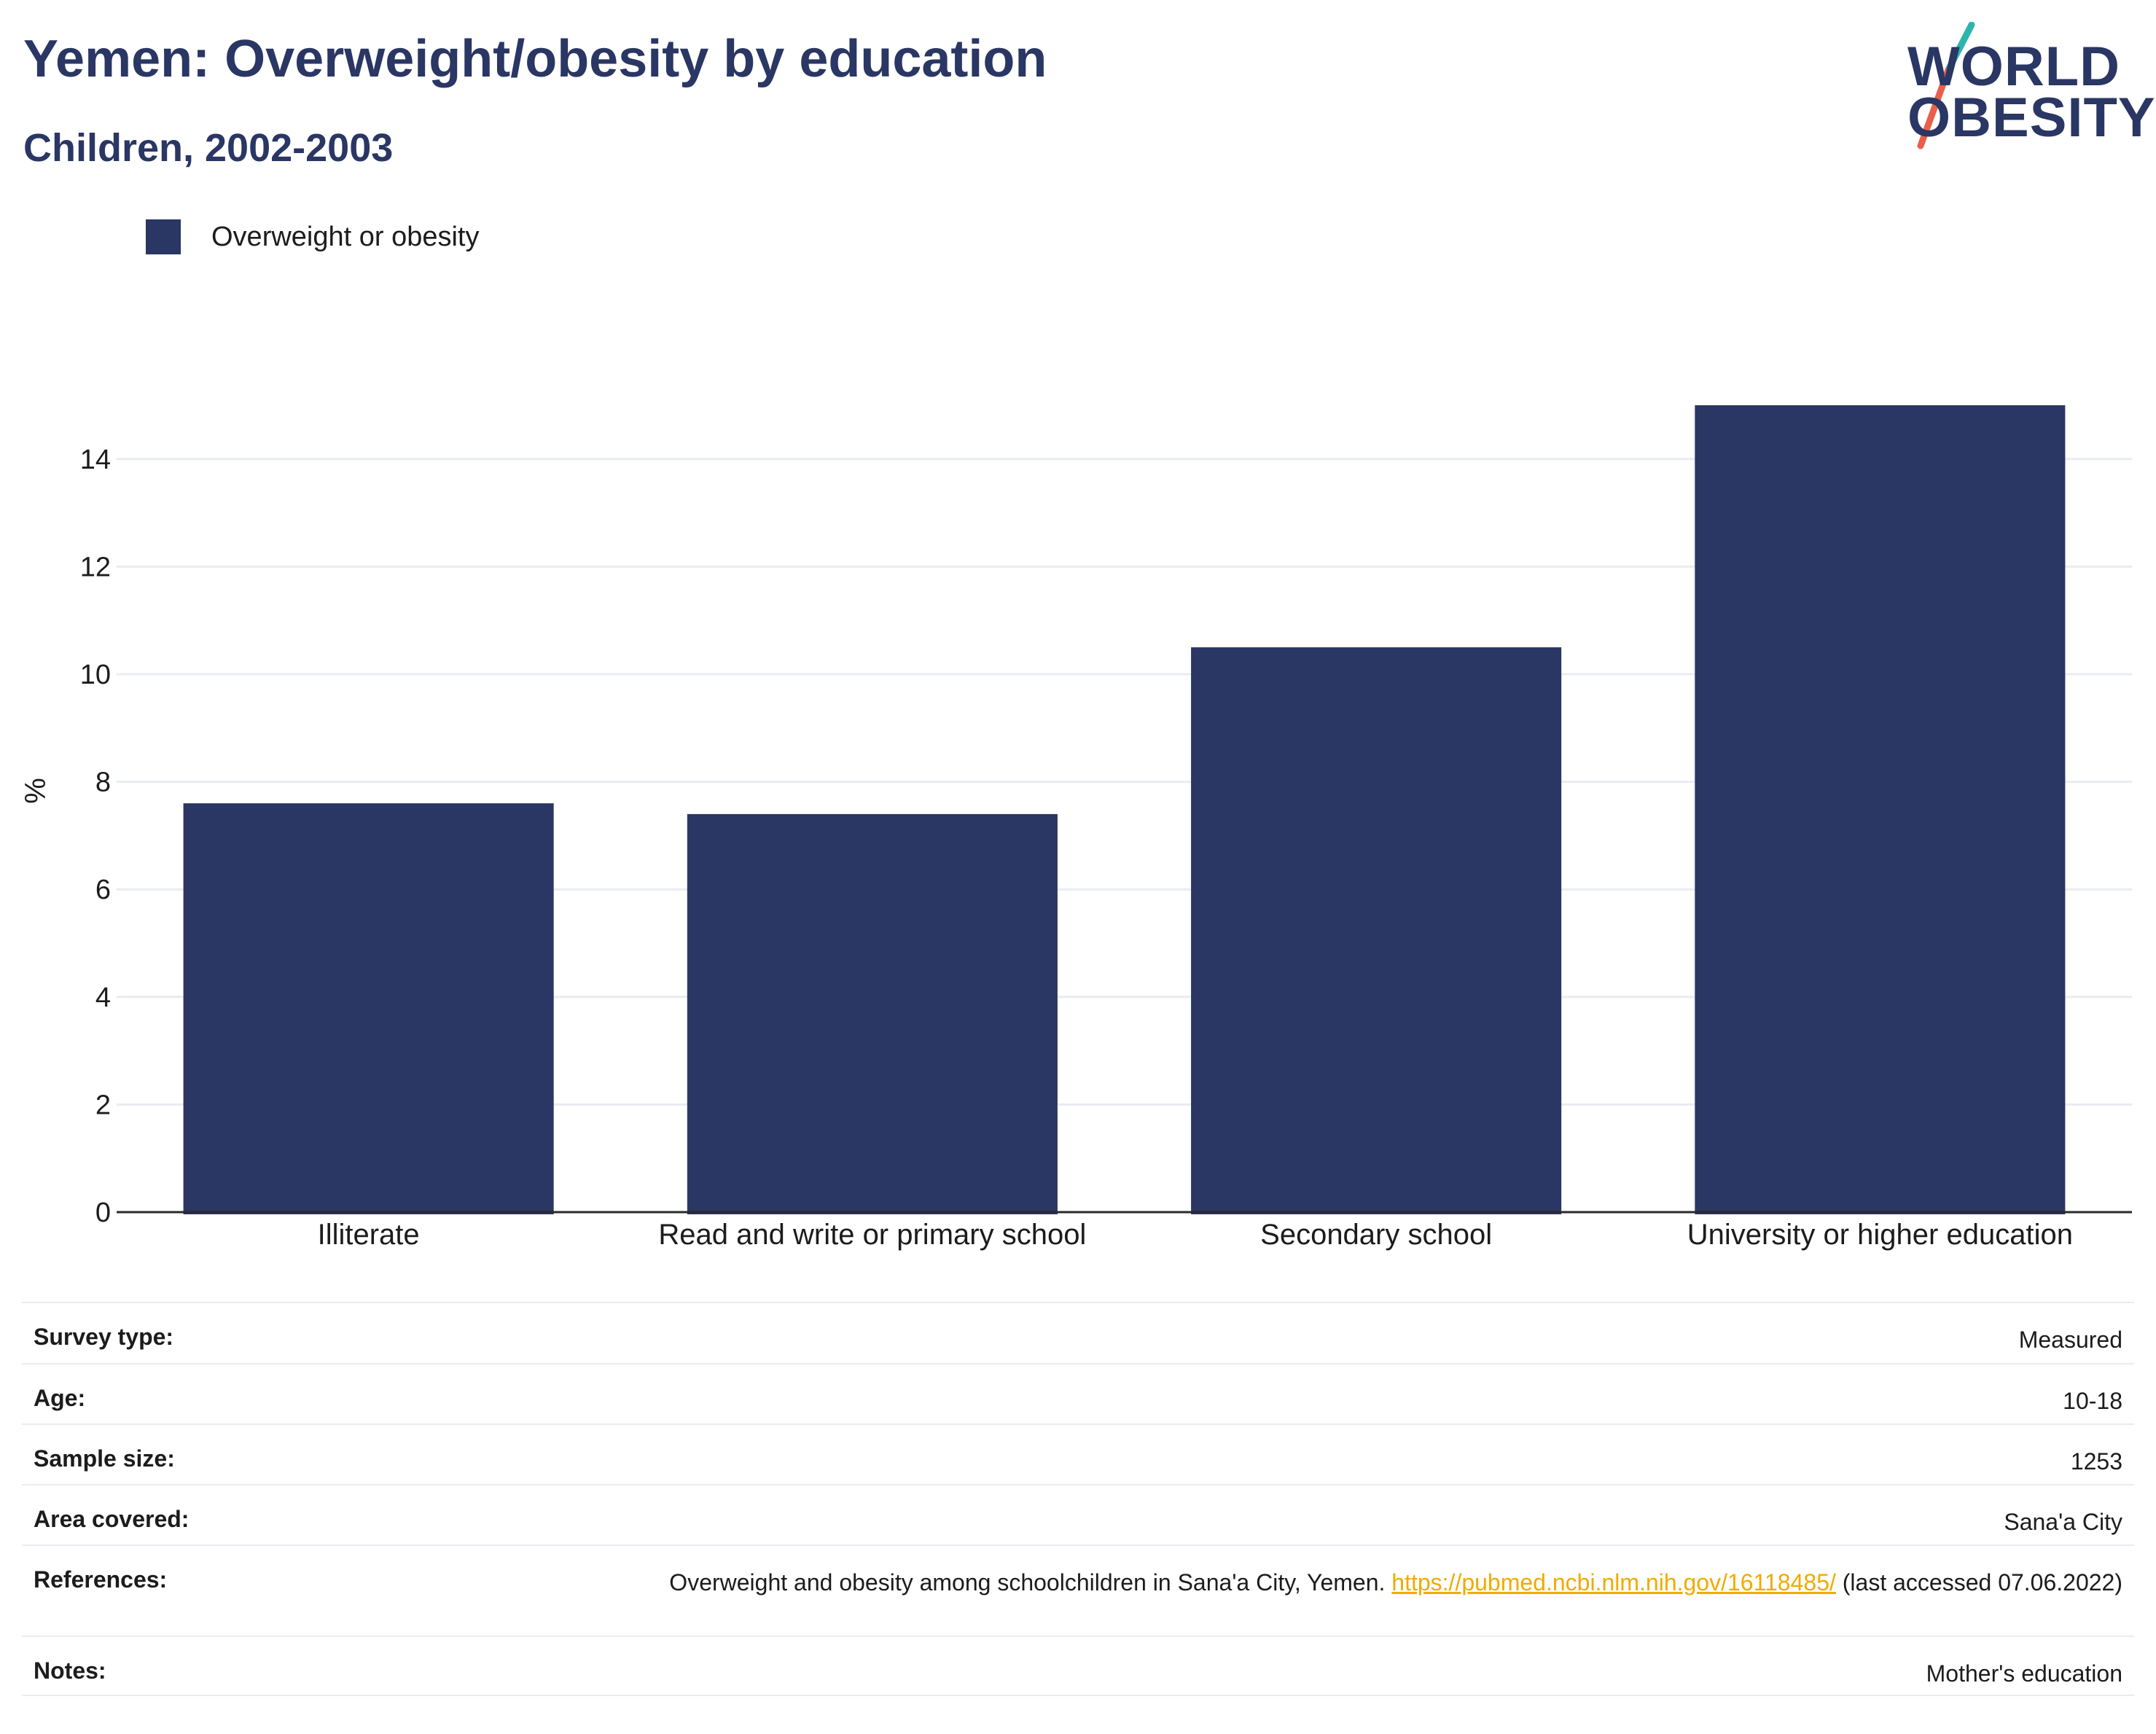  I want to click on logo-slash-teal, so click(1960, 48).